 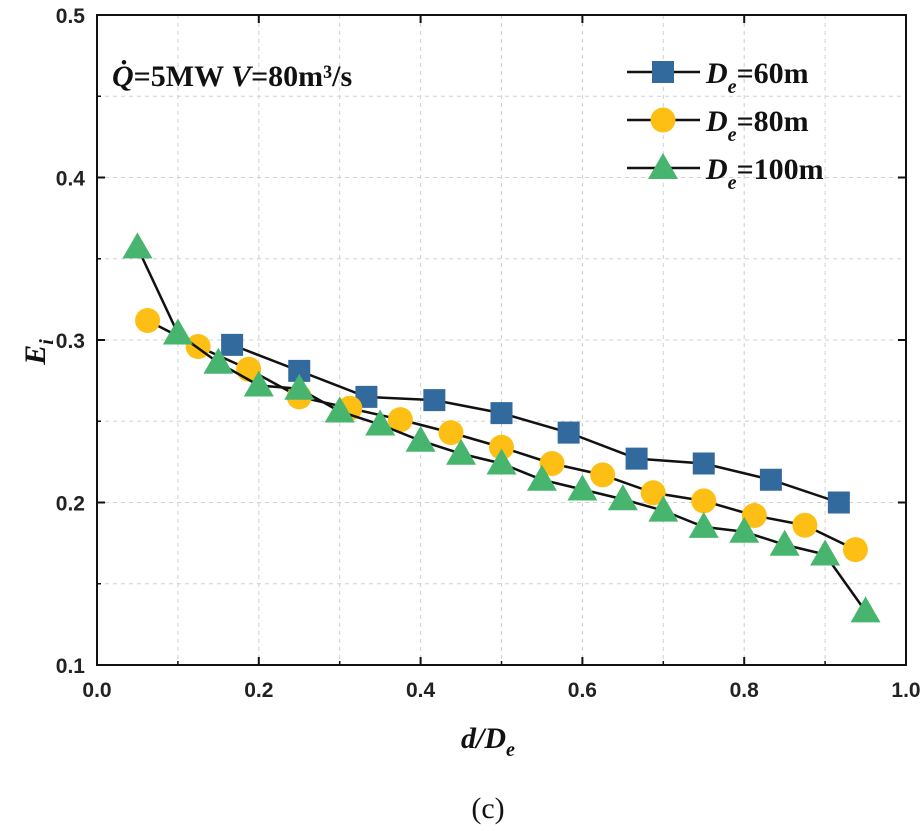 What do you see at coordinates (487, 808) in the screenshot?
I see `figure-caption: (c)` at bounding box center [487, 808].